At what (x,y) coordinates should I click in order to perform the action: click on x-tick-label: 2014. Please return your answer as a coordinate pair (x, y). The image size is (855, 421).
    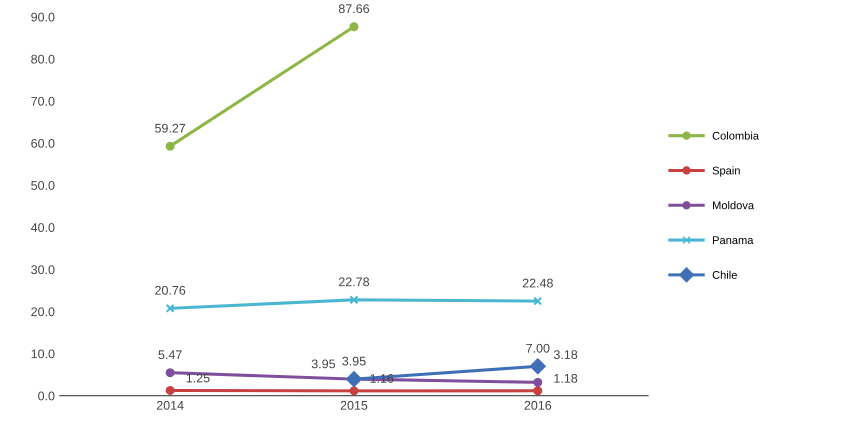
    Looking at the image, I should click on (170, 405).